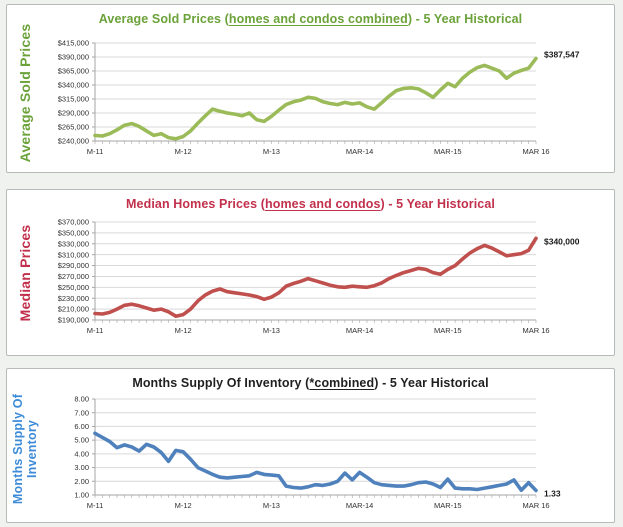  Describe the element at coordinates (73, 276) in the screenshot. I see `y-tick-label: $270,000` at that location.